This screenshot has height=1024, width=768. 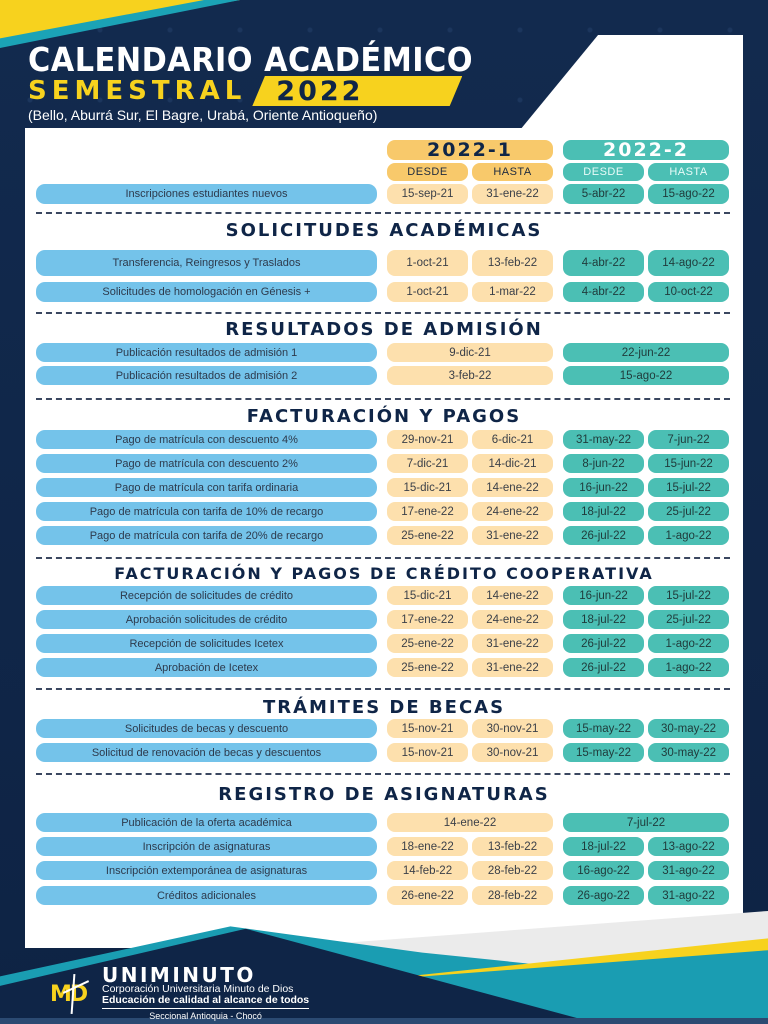 What do you see at coordinates (206, 667) in the screenshot?
I see `row-label: Aprobación de Icetex` at bounding box center [206, 667].